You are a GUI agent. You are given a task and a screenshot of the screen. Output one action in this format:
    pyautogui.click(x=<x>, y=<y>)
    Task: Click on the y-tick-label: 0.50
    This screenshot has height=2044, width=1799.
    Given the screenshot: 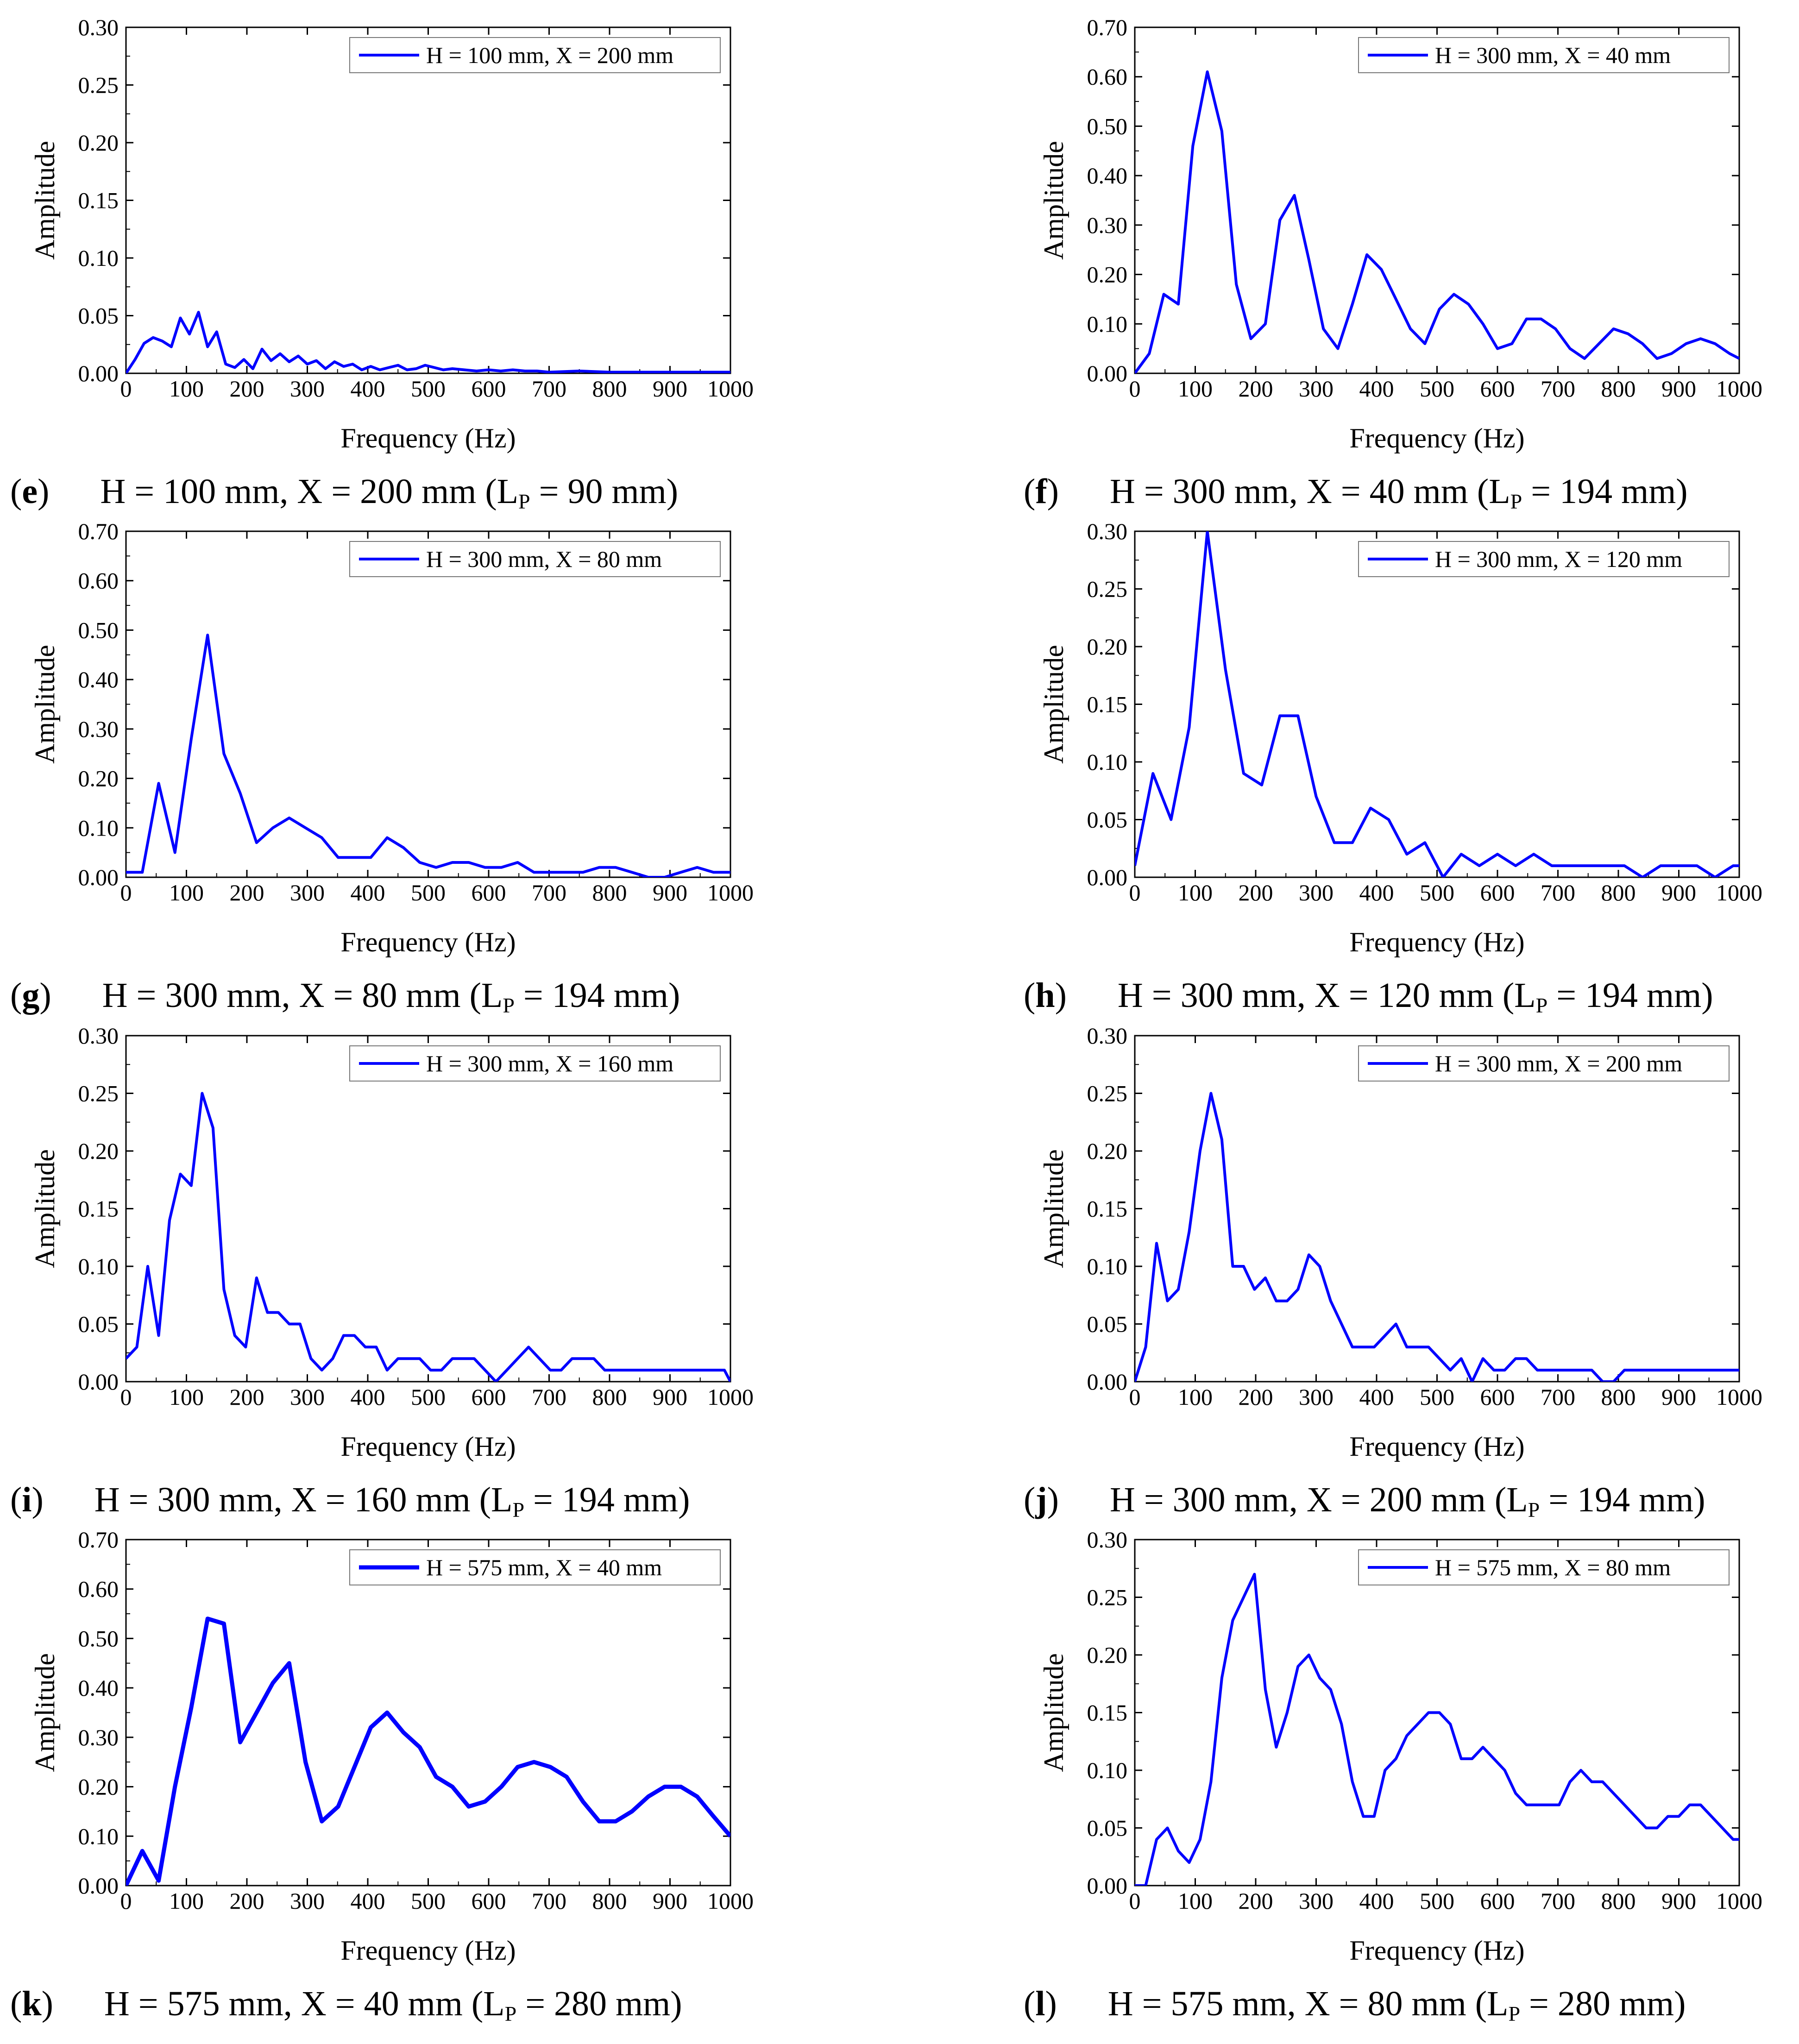 What is the action you would take?
    pyautogui.click(x=98, y=1638)
    